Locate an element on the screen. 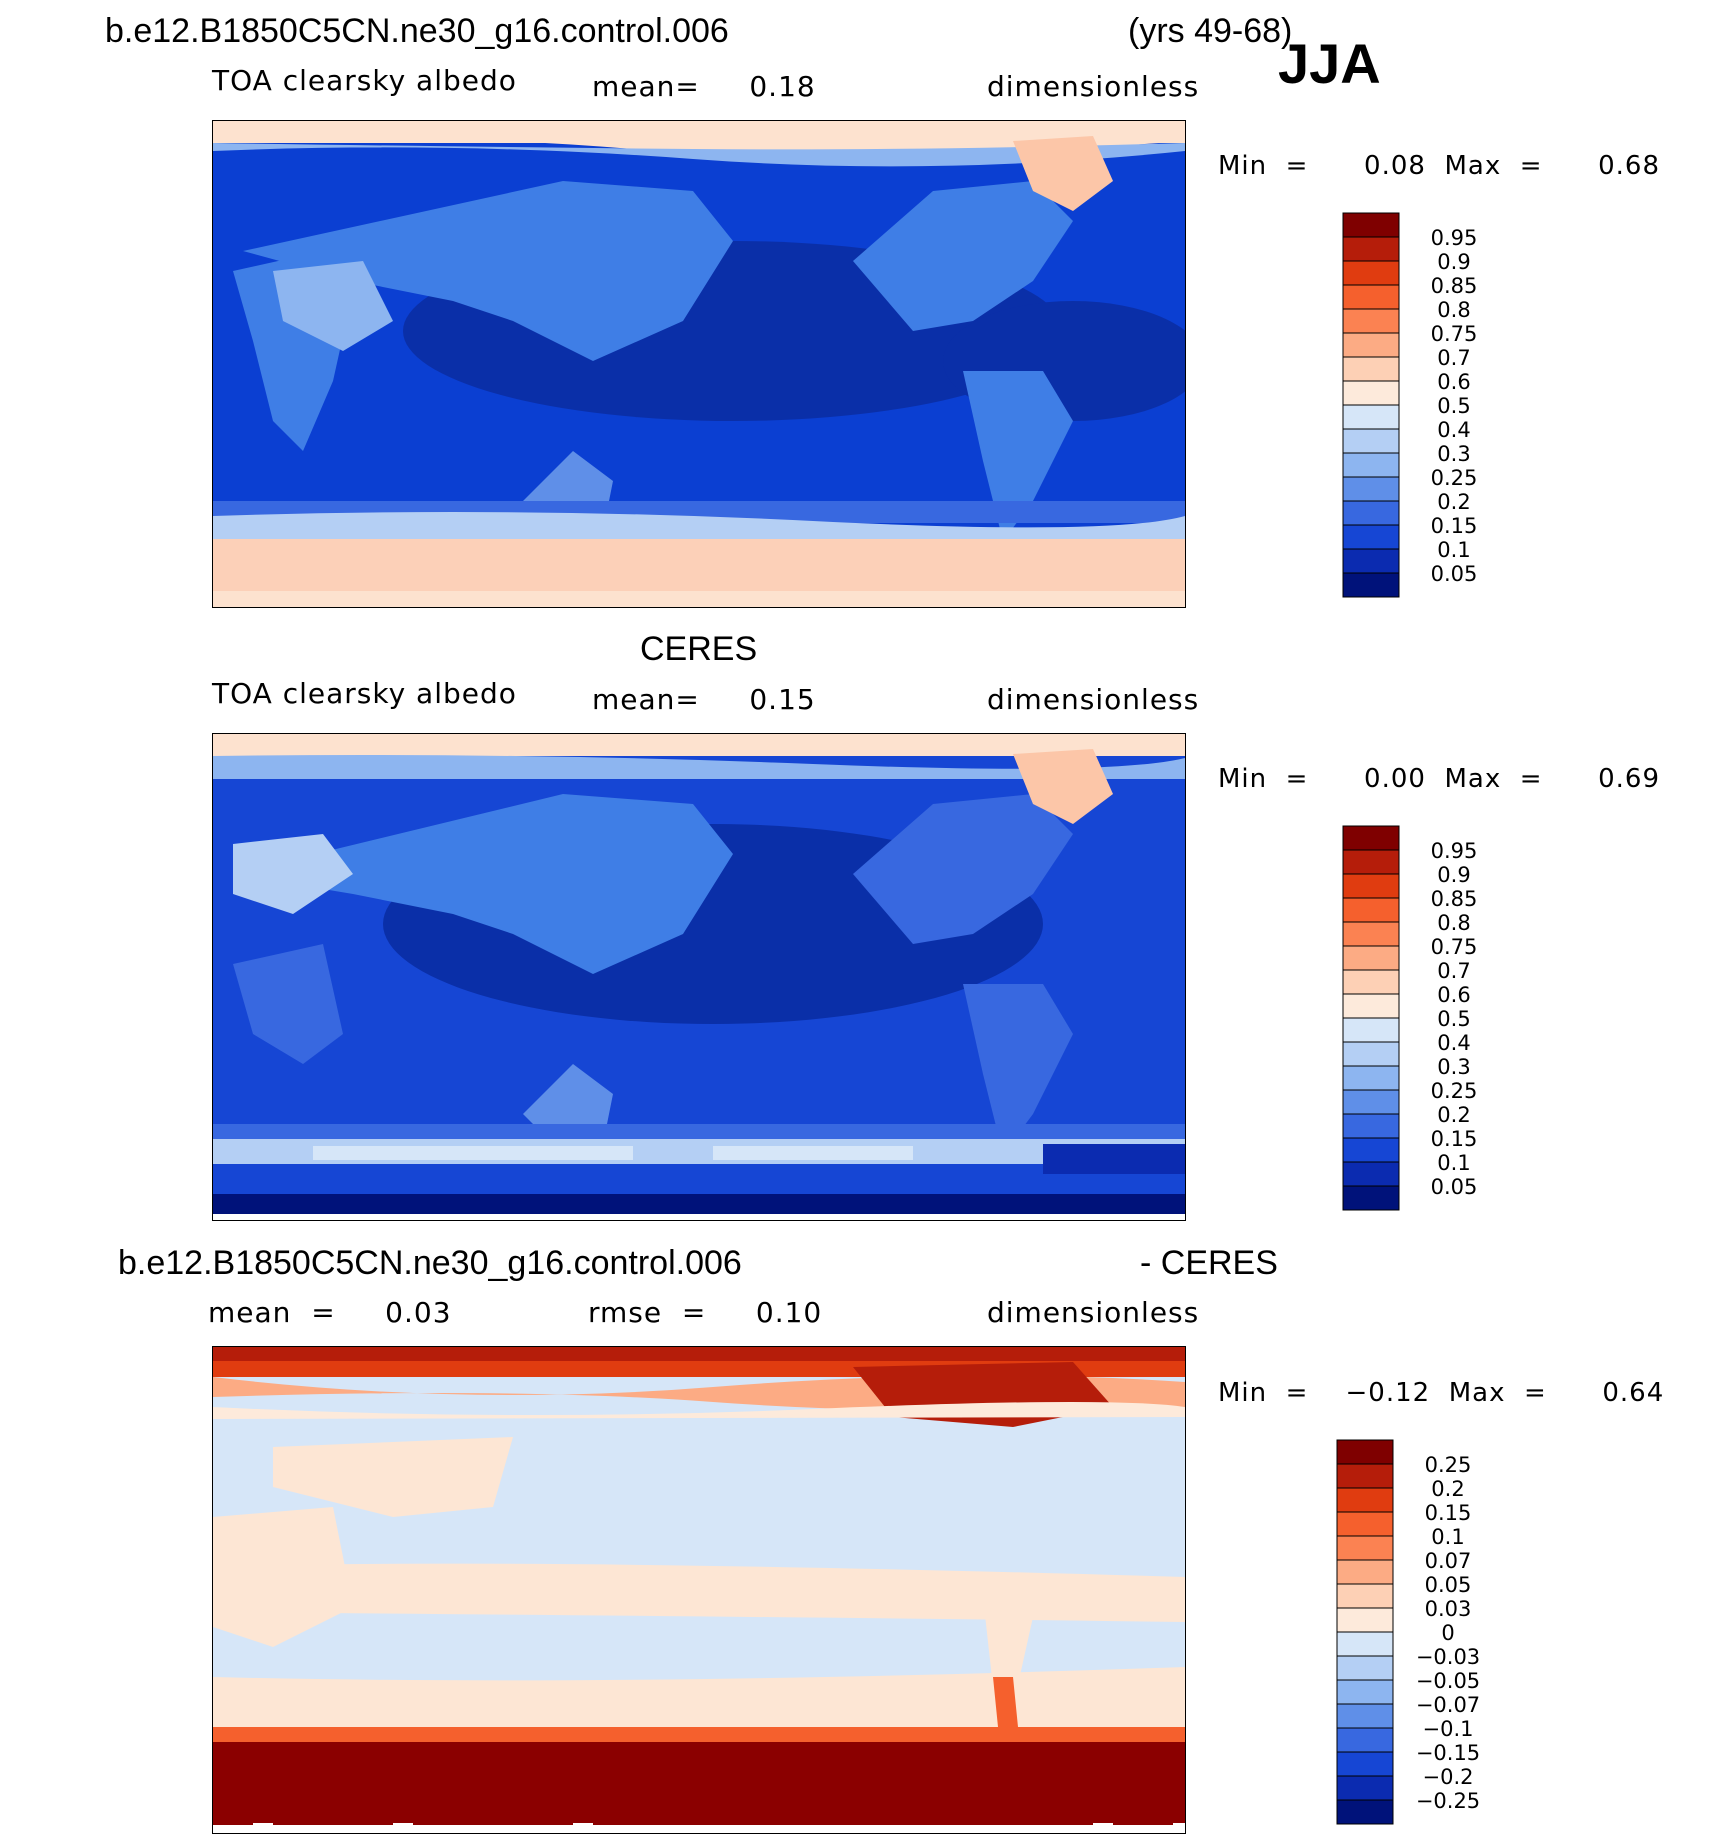 The image size is (1710, 1847). colorbar-label: 0.75 is located at coordinates (1454, 334).